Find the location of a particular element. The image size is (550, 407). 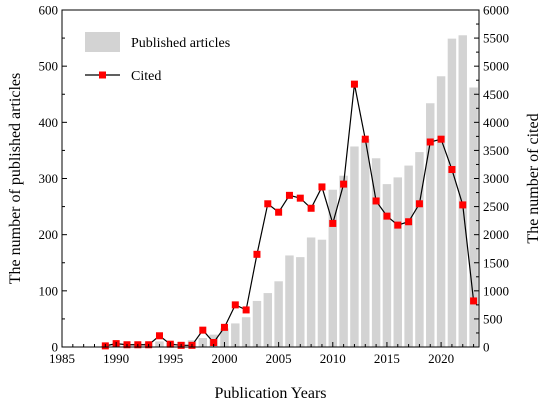

y-left-ticks-layer: 0 100 200 300 400 500 600 is located at coordinates (53, 179).